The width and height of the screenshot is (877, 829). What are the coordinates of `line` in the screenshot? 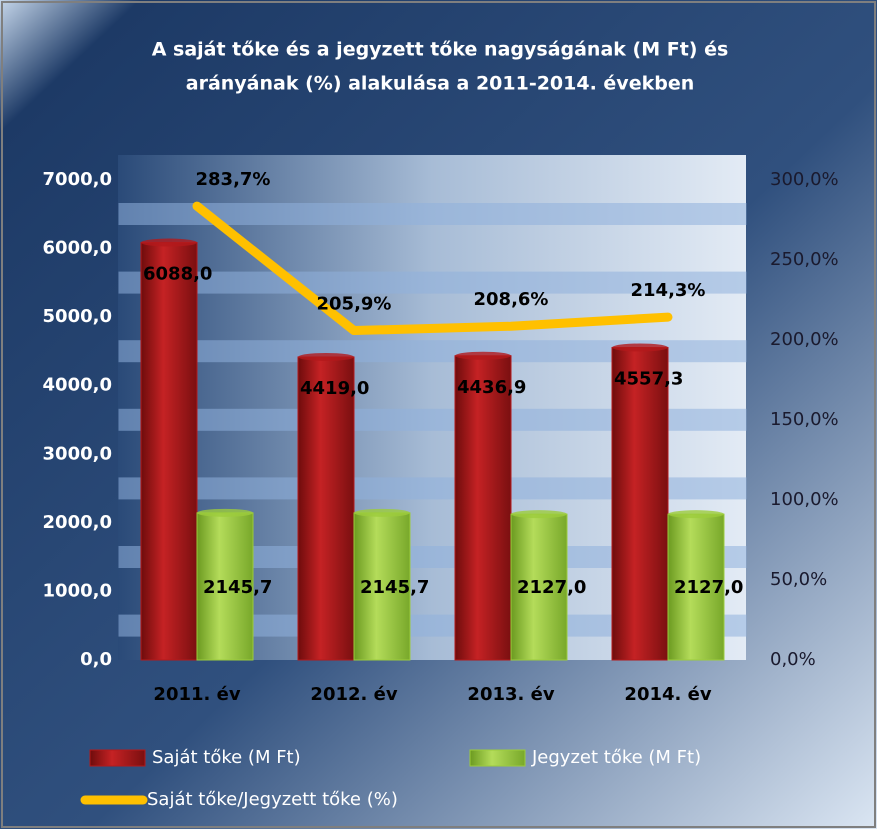 It's located at (432, 268).